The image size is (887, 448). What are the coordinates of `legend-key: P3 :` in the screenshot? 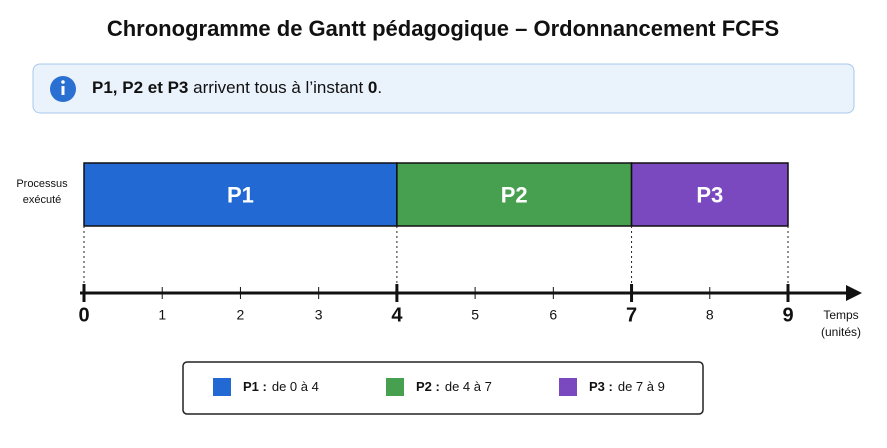 It's located at (601, 386).